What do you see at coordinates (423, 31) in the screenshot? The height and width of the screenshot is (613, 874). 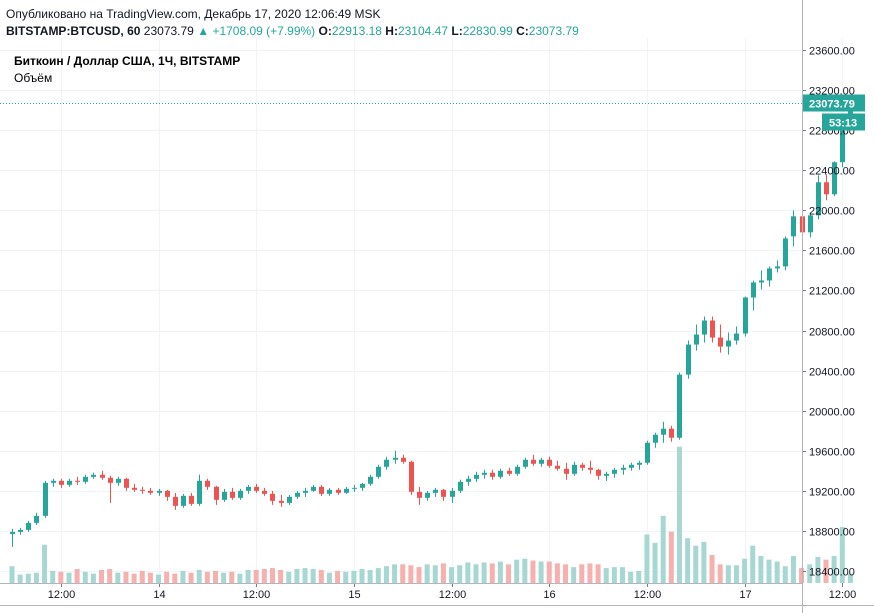 I see `high-value: 23104.47` at bounding box center [423, 31].